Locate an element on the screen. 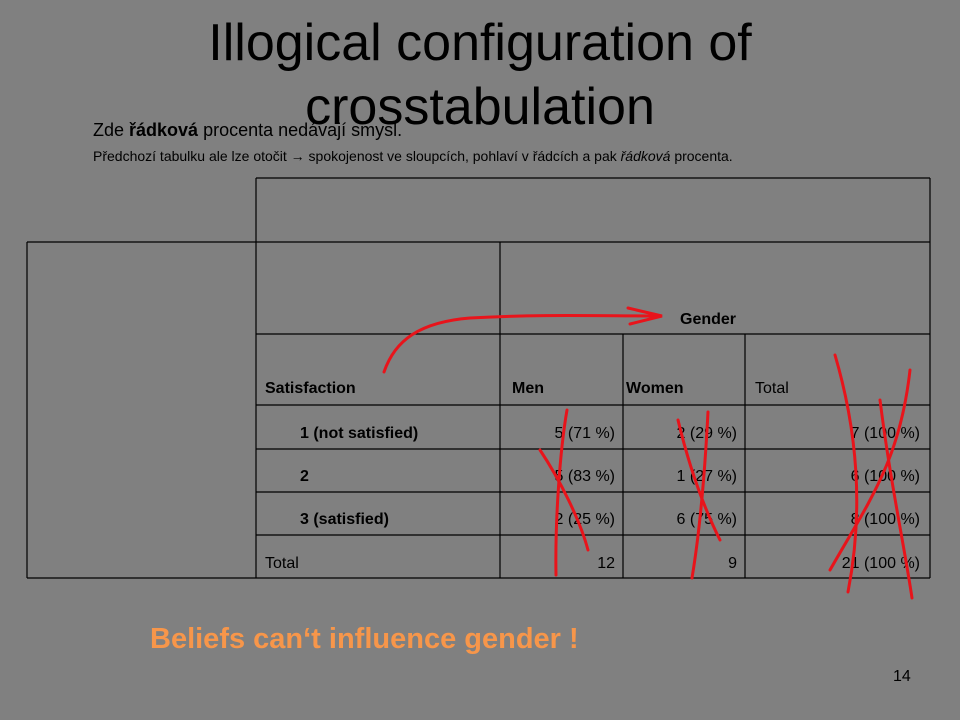 The image size is (960, 720). cell-value: 2 (25 %) is located at coordinates (585, 519).